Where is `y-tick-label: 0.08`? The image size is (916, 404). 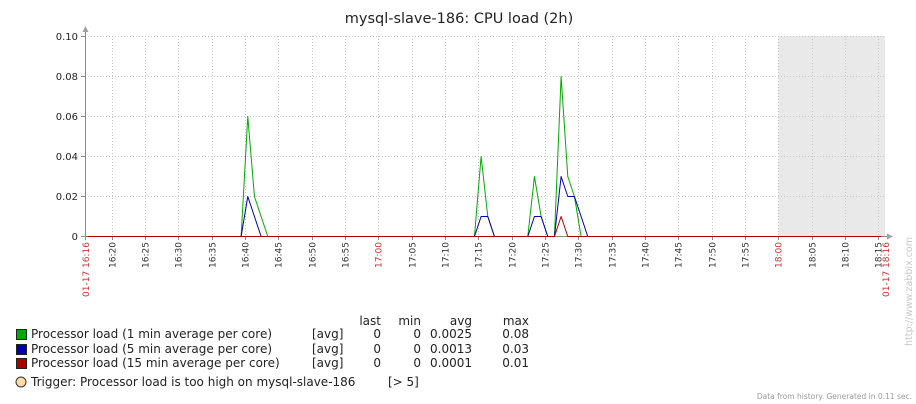 y-tick-label: 0.08 is located at coordinates (67, 77).